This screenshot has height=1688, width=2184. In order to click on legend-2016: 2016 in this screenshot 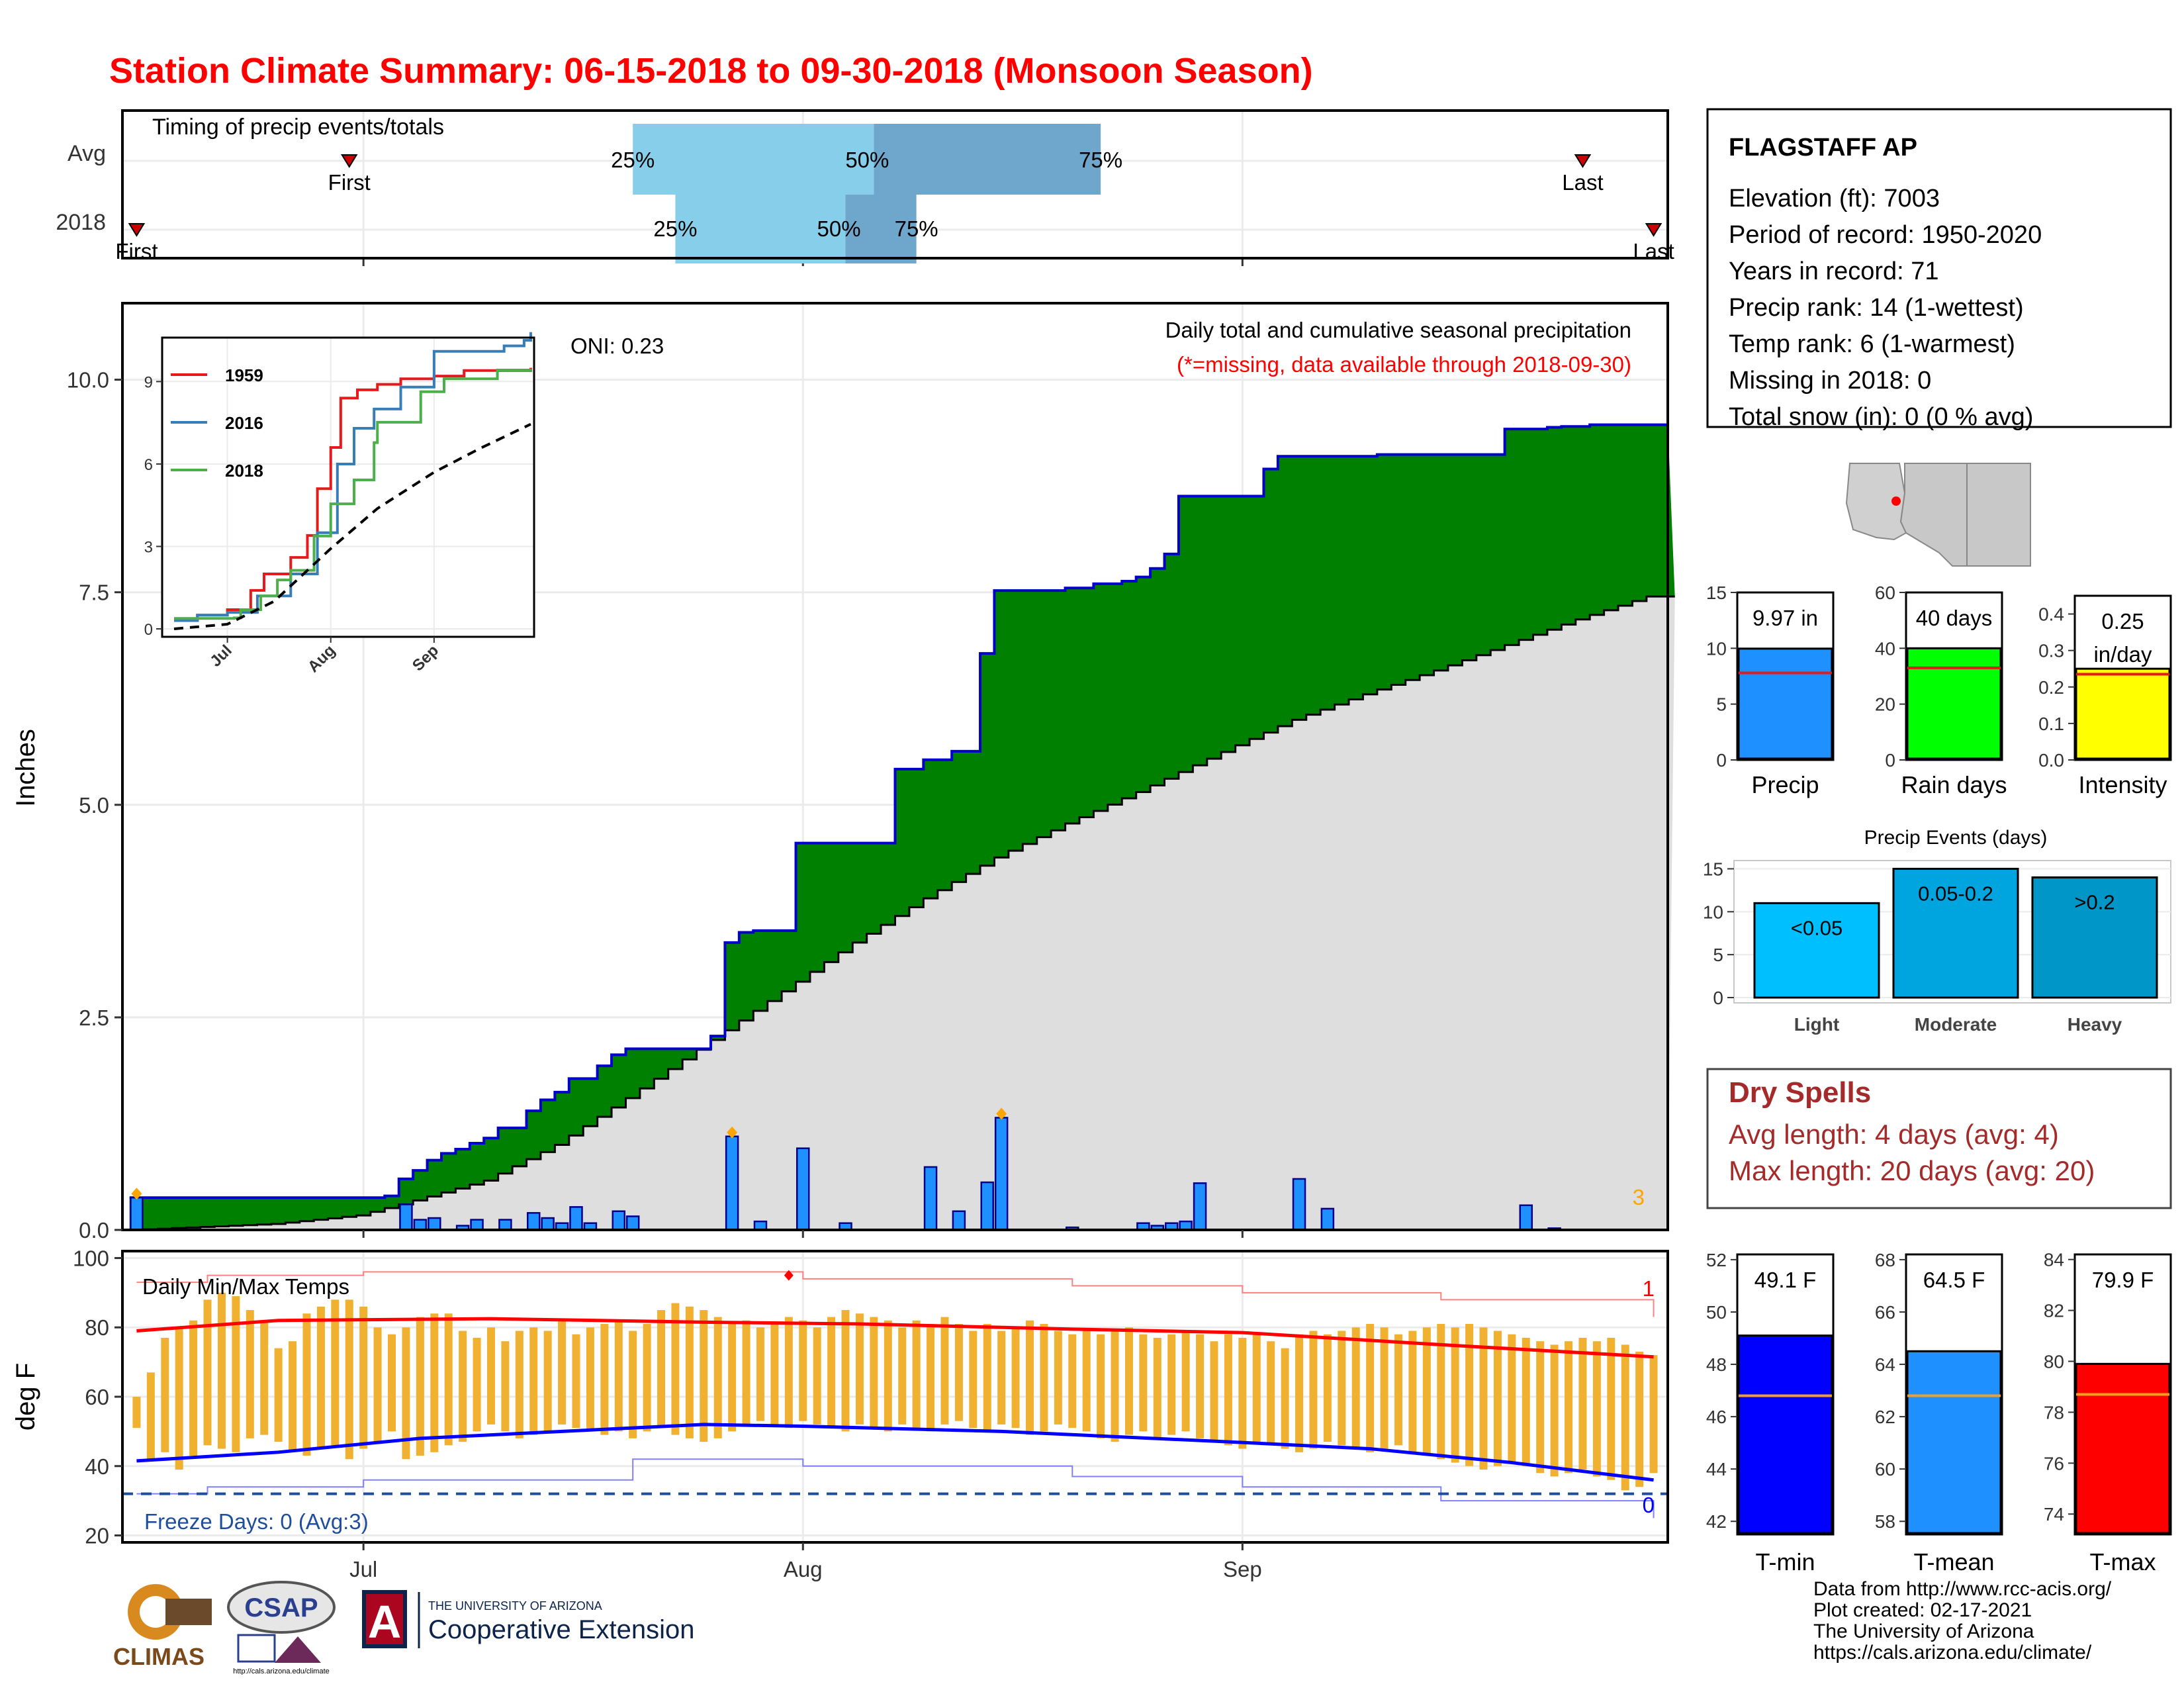, I will do `click(244, 423)`.